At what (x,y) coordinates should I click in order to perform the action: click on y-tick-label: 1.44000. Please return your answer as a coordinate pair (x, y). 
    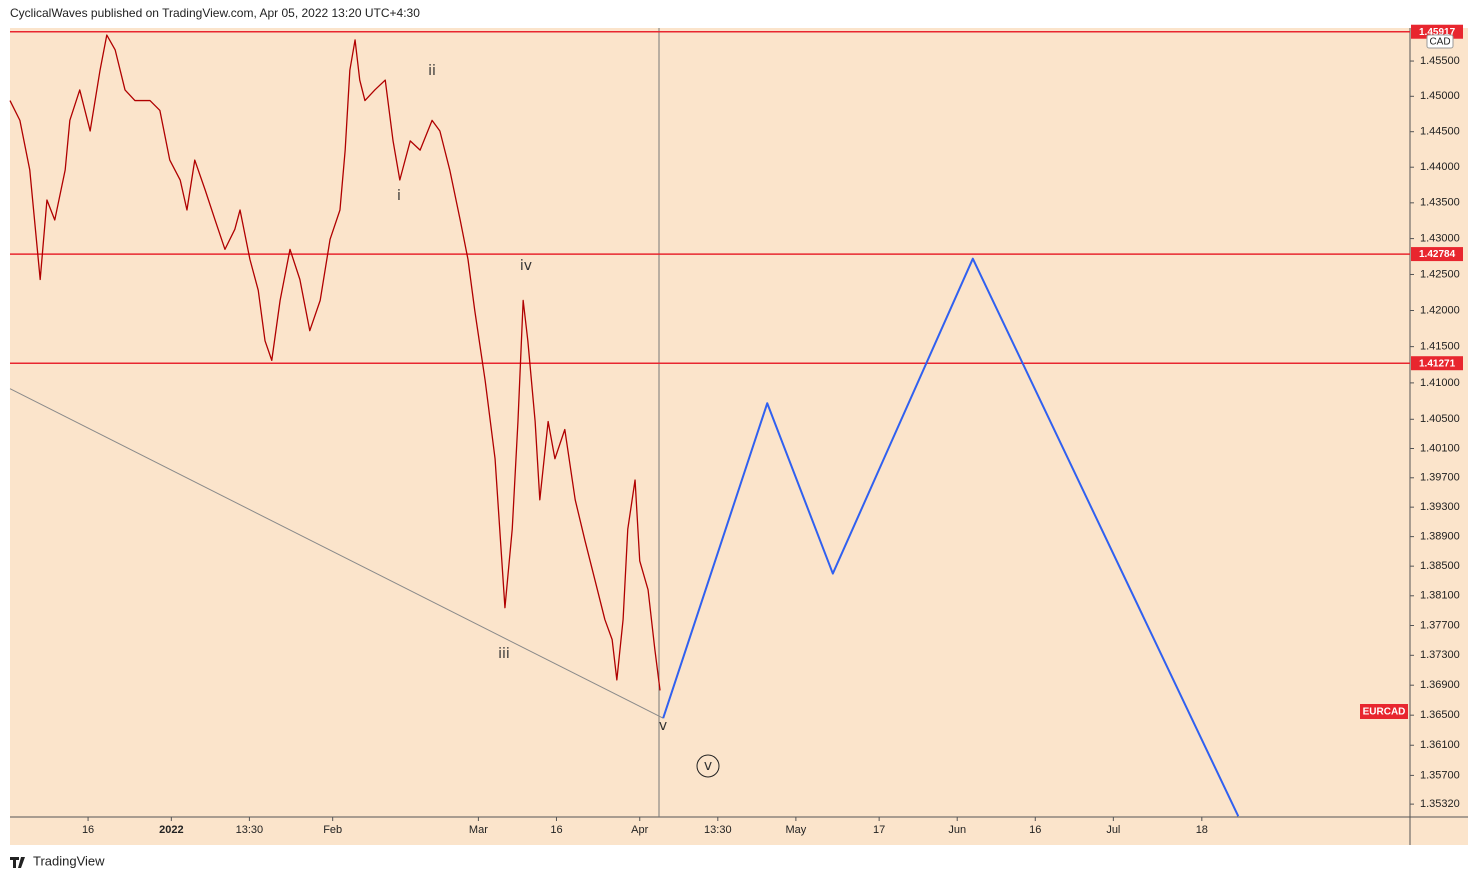
    Looking at the image, I should click on (1440, 167).